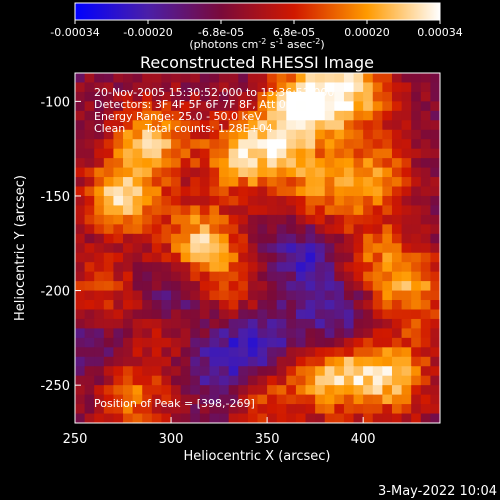  I want to click on x-tick-label: 350, so click(267, 439).